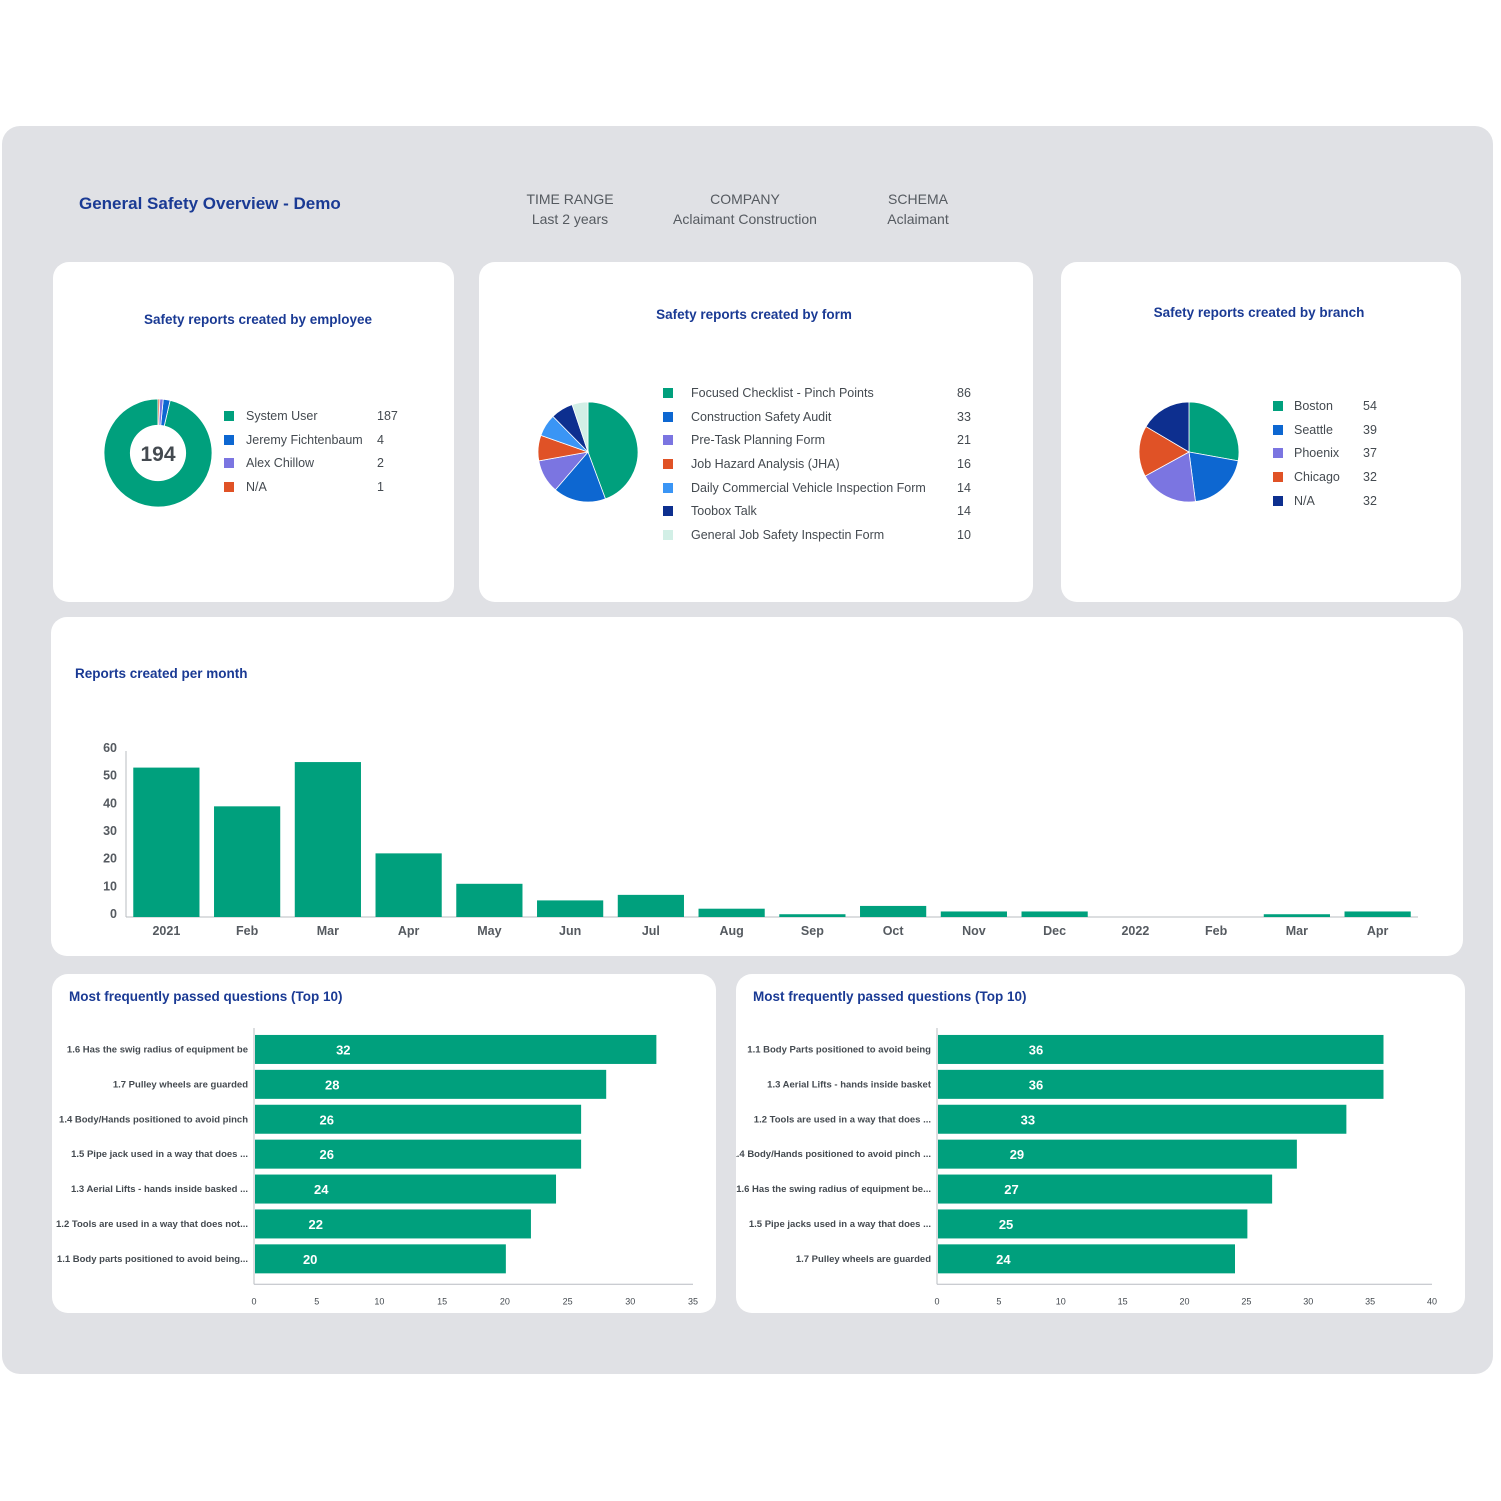 This screenshot has height=1501, width=1501. I want to click on bar-value-label: 28, so click(332, 1084).